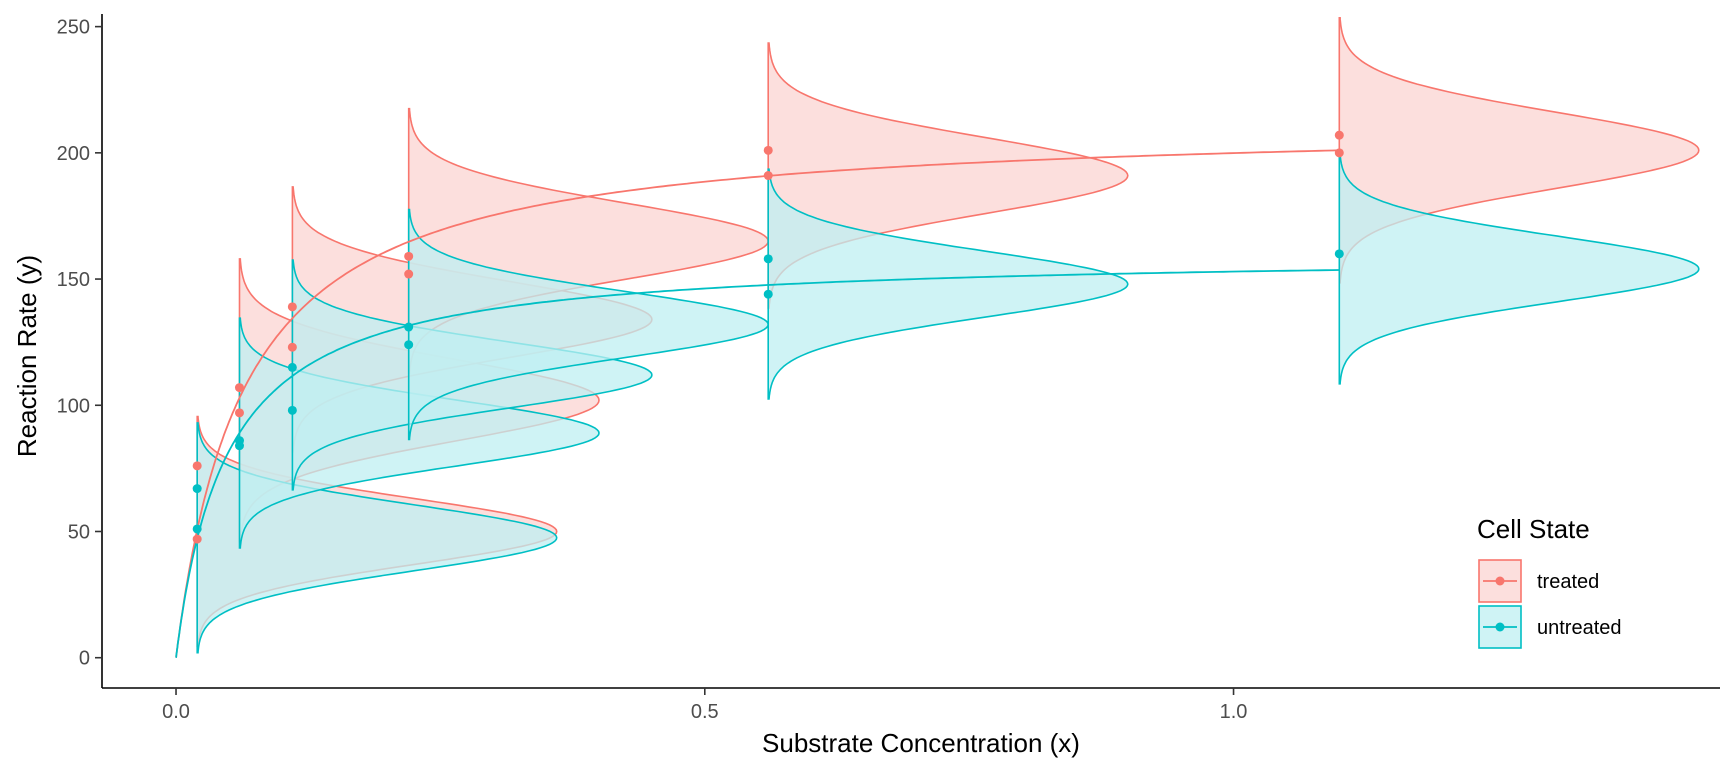 This screenshot has width=1728, height=768. What do you see at coordinates (73, 280) in the screenshot?
I see `y-tick-label: 150` at bounding box center [73, 280].